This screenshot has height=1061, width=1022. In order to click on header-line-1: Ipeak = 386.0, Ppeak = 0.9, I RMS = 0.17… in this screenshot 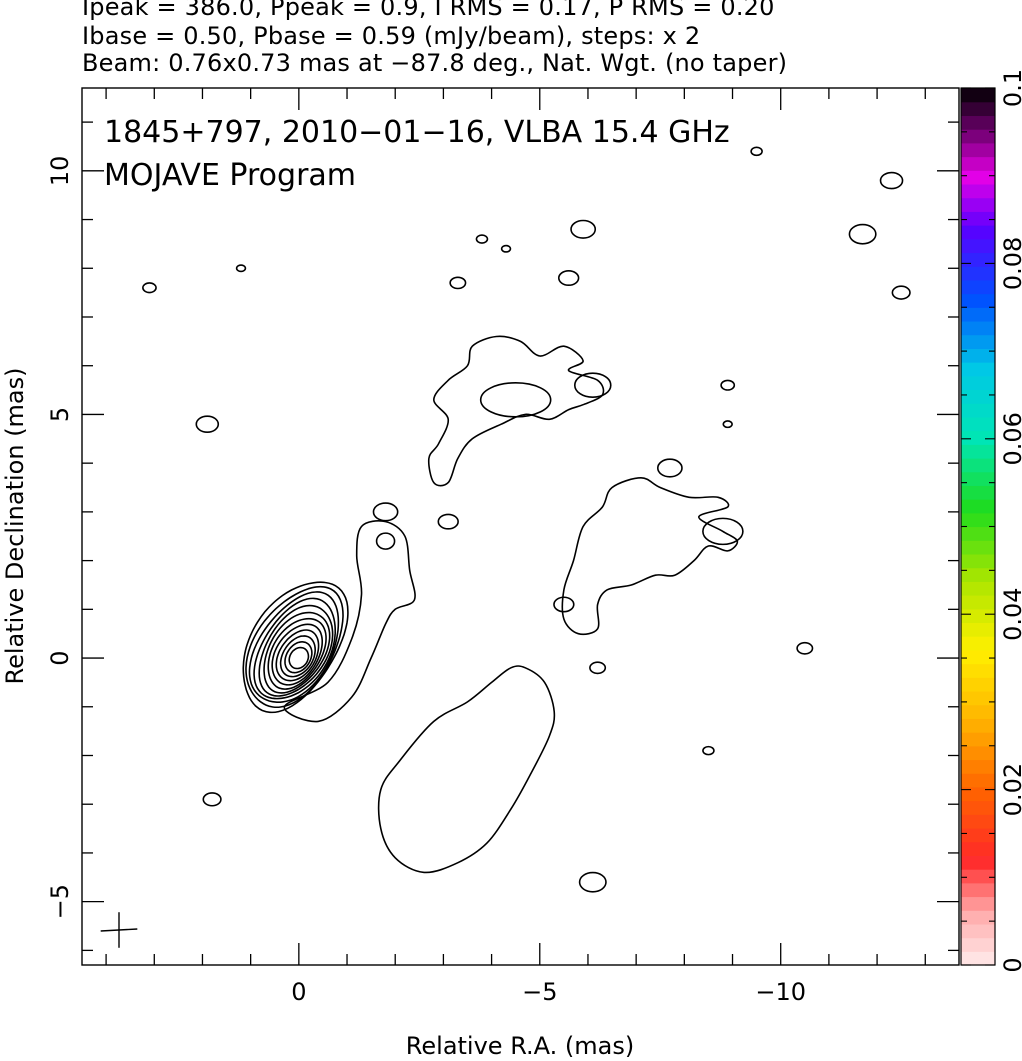, I will do `click(428, 10)`.